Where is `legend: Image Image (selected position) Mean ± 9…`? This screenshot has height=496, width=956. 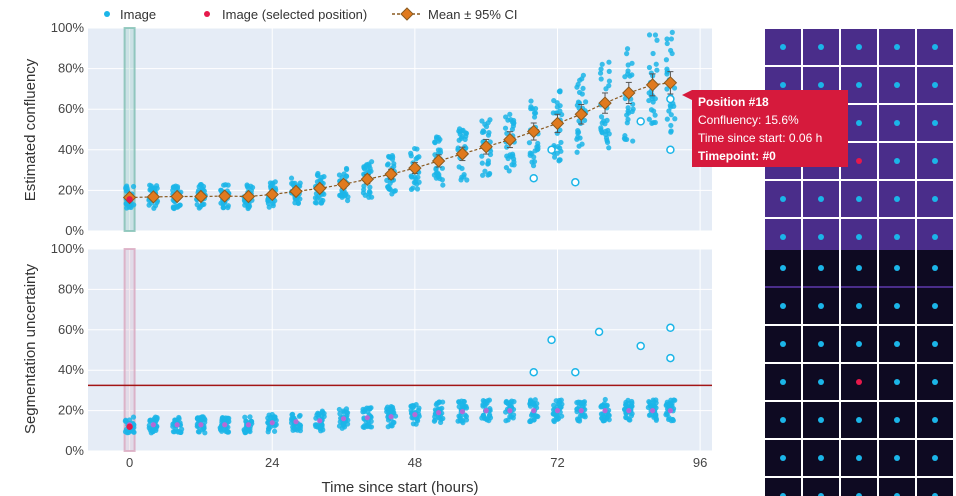 legend: Image Image (selected position) Mean ± 9… is located at coordinates (311, 14).